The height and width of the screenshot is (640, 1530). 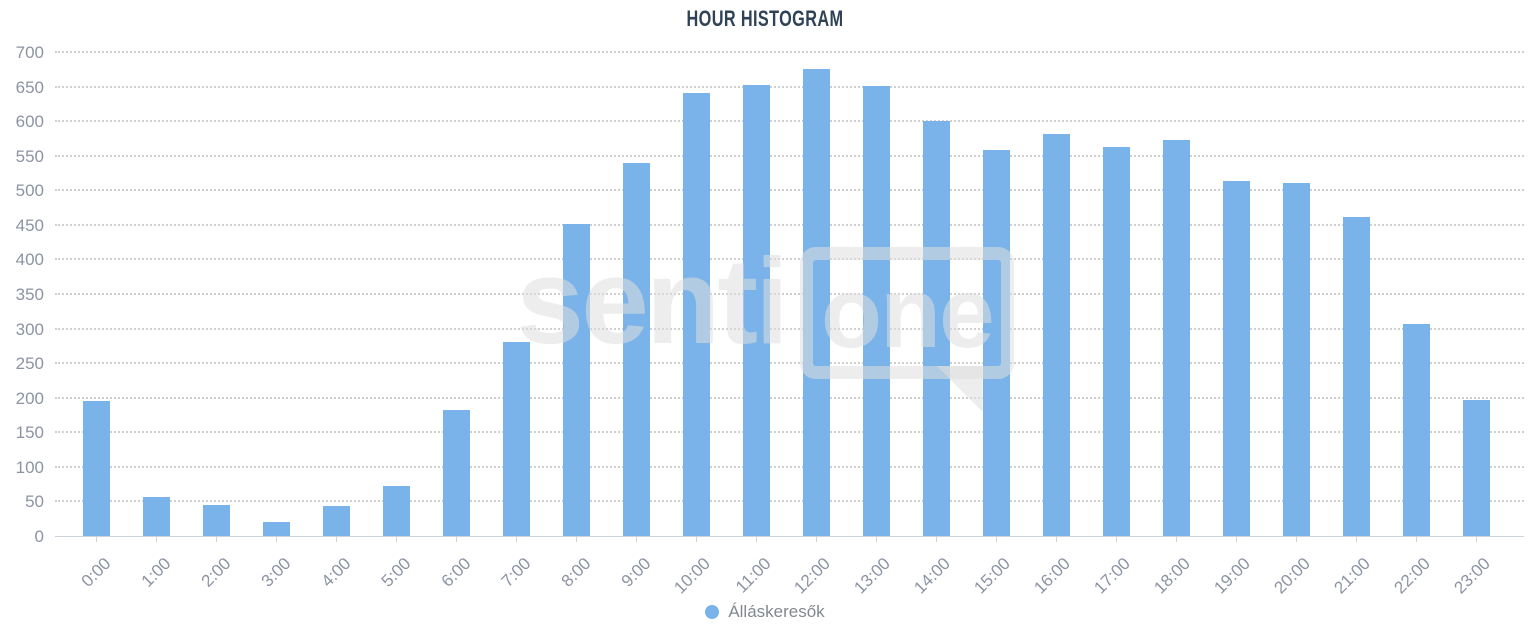 What do you see at coordinates (576, 572) in the screenshot?
I see `x-axis-label-8-00: 8:00` at bounding box center [576, 572].